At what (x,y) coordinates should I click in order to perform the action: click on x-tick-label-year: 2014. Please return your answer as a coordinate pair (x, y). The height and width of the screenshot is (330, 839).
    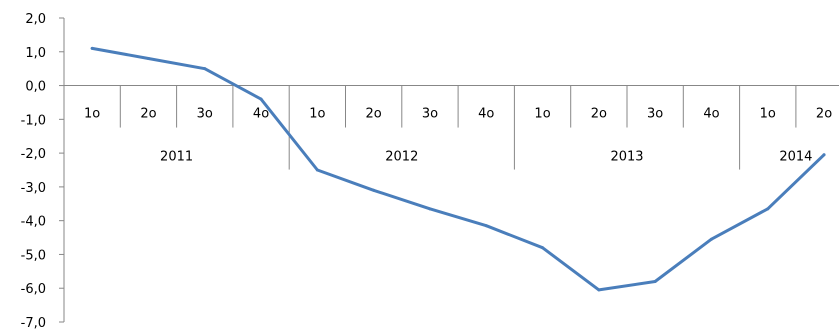
    Looking at the image, I should click on (795, 157).